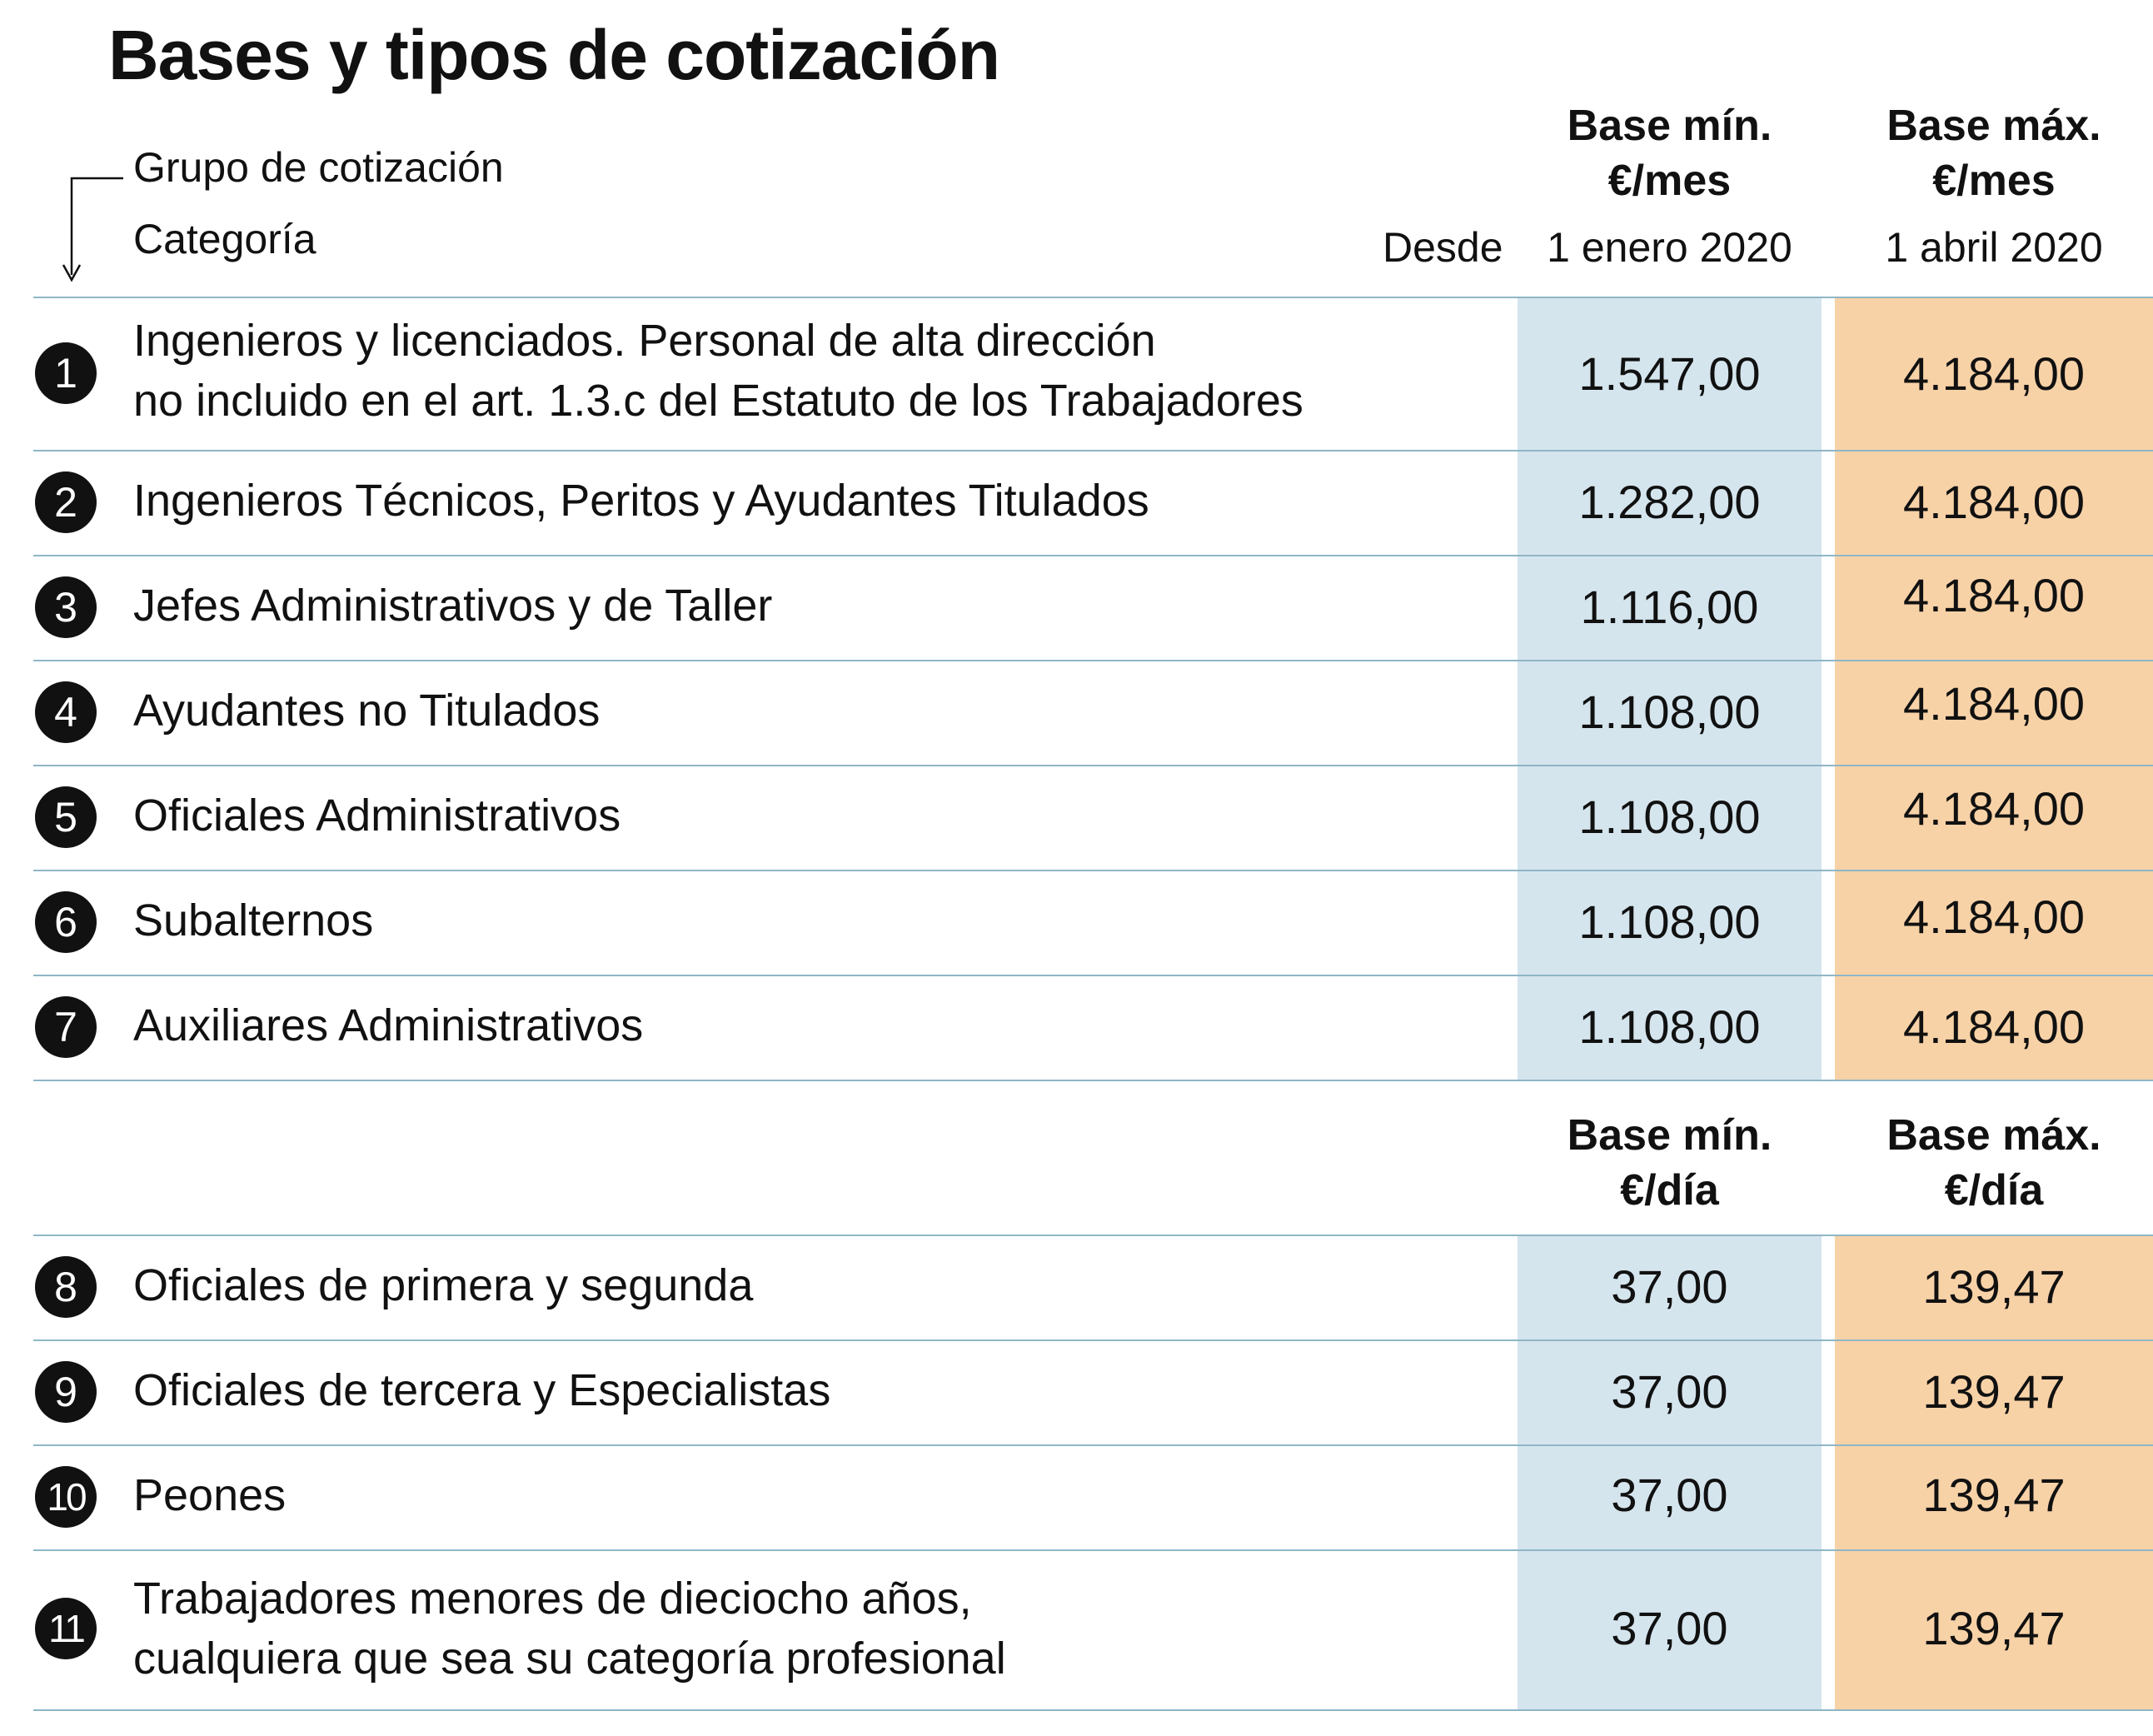 This screenshot has width=2153, height=1736. I want to click on category-label: Jefes Administrativos y de Taller, so click(453, 606).